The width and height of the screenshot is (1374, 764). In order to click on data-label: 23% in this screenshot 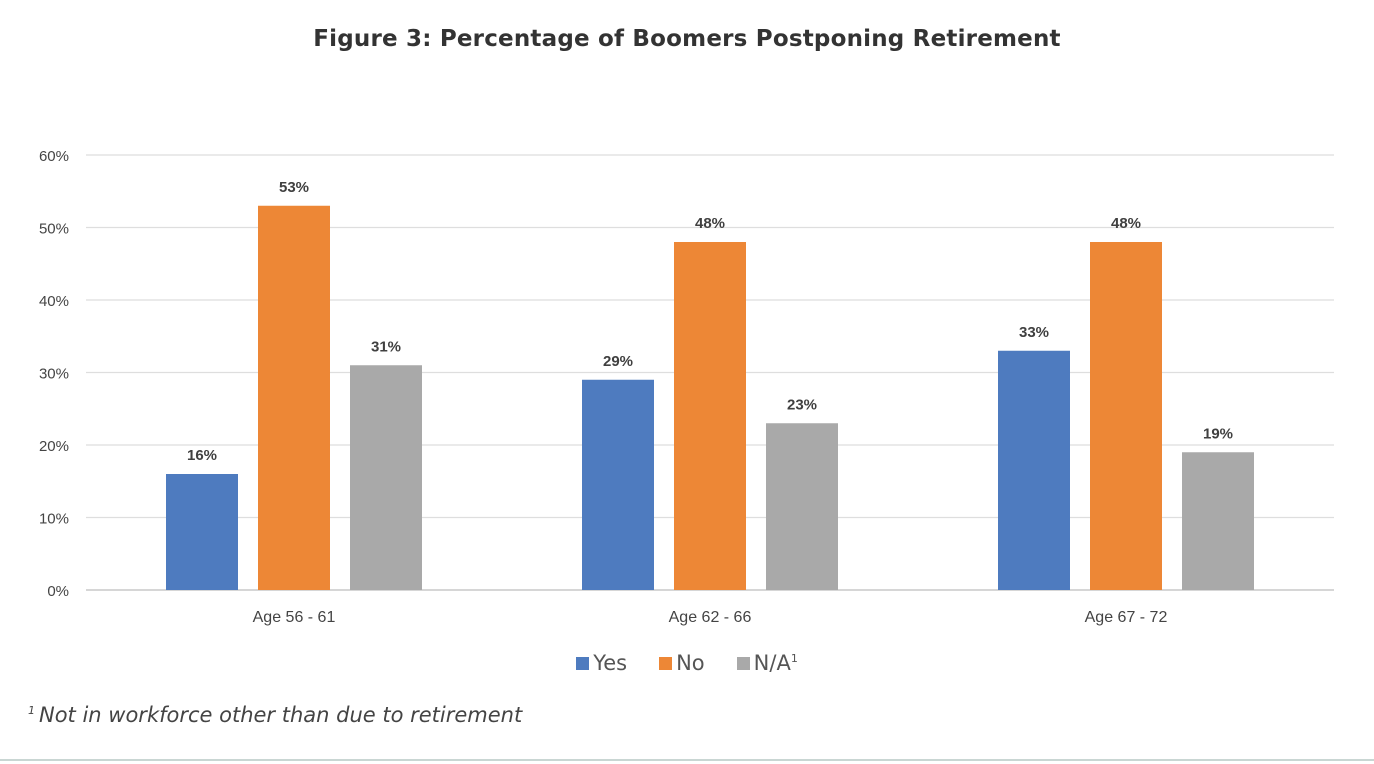, I will do `click(802, 404)`.